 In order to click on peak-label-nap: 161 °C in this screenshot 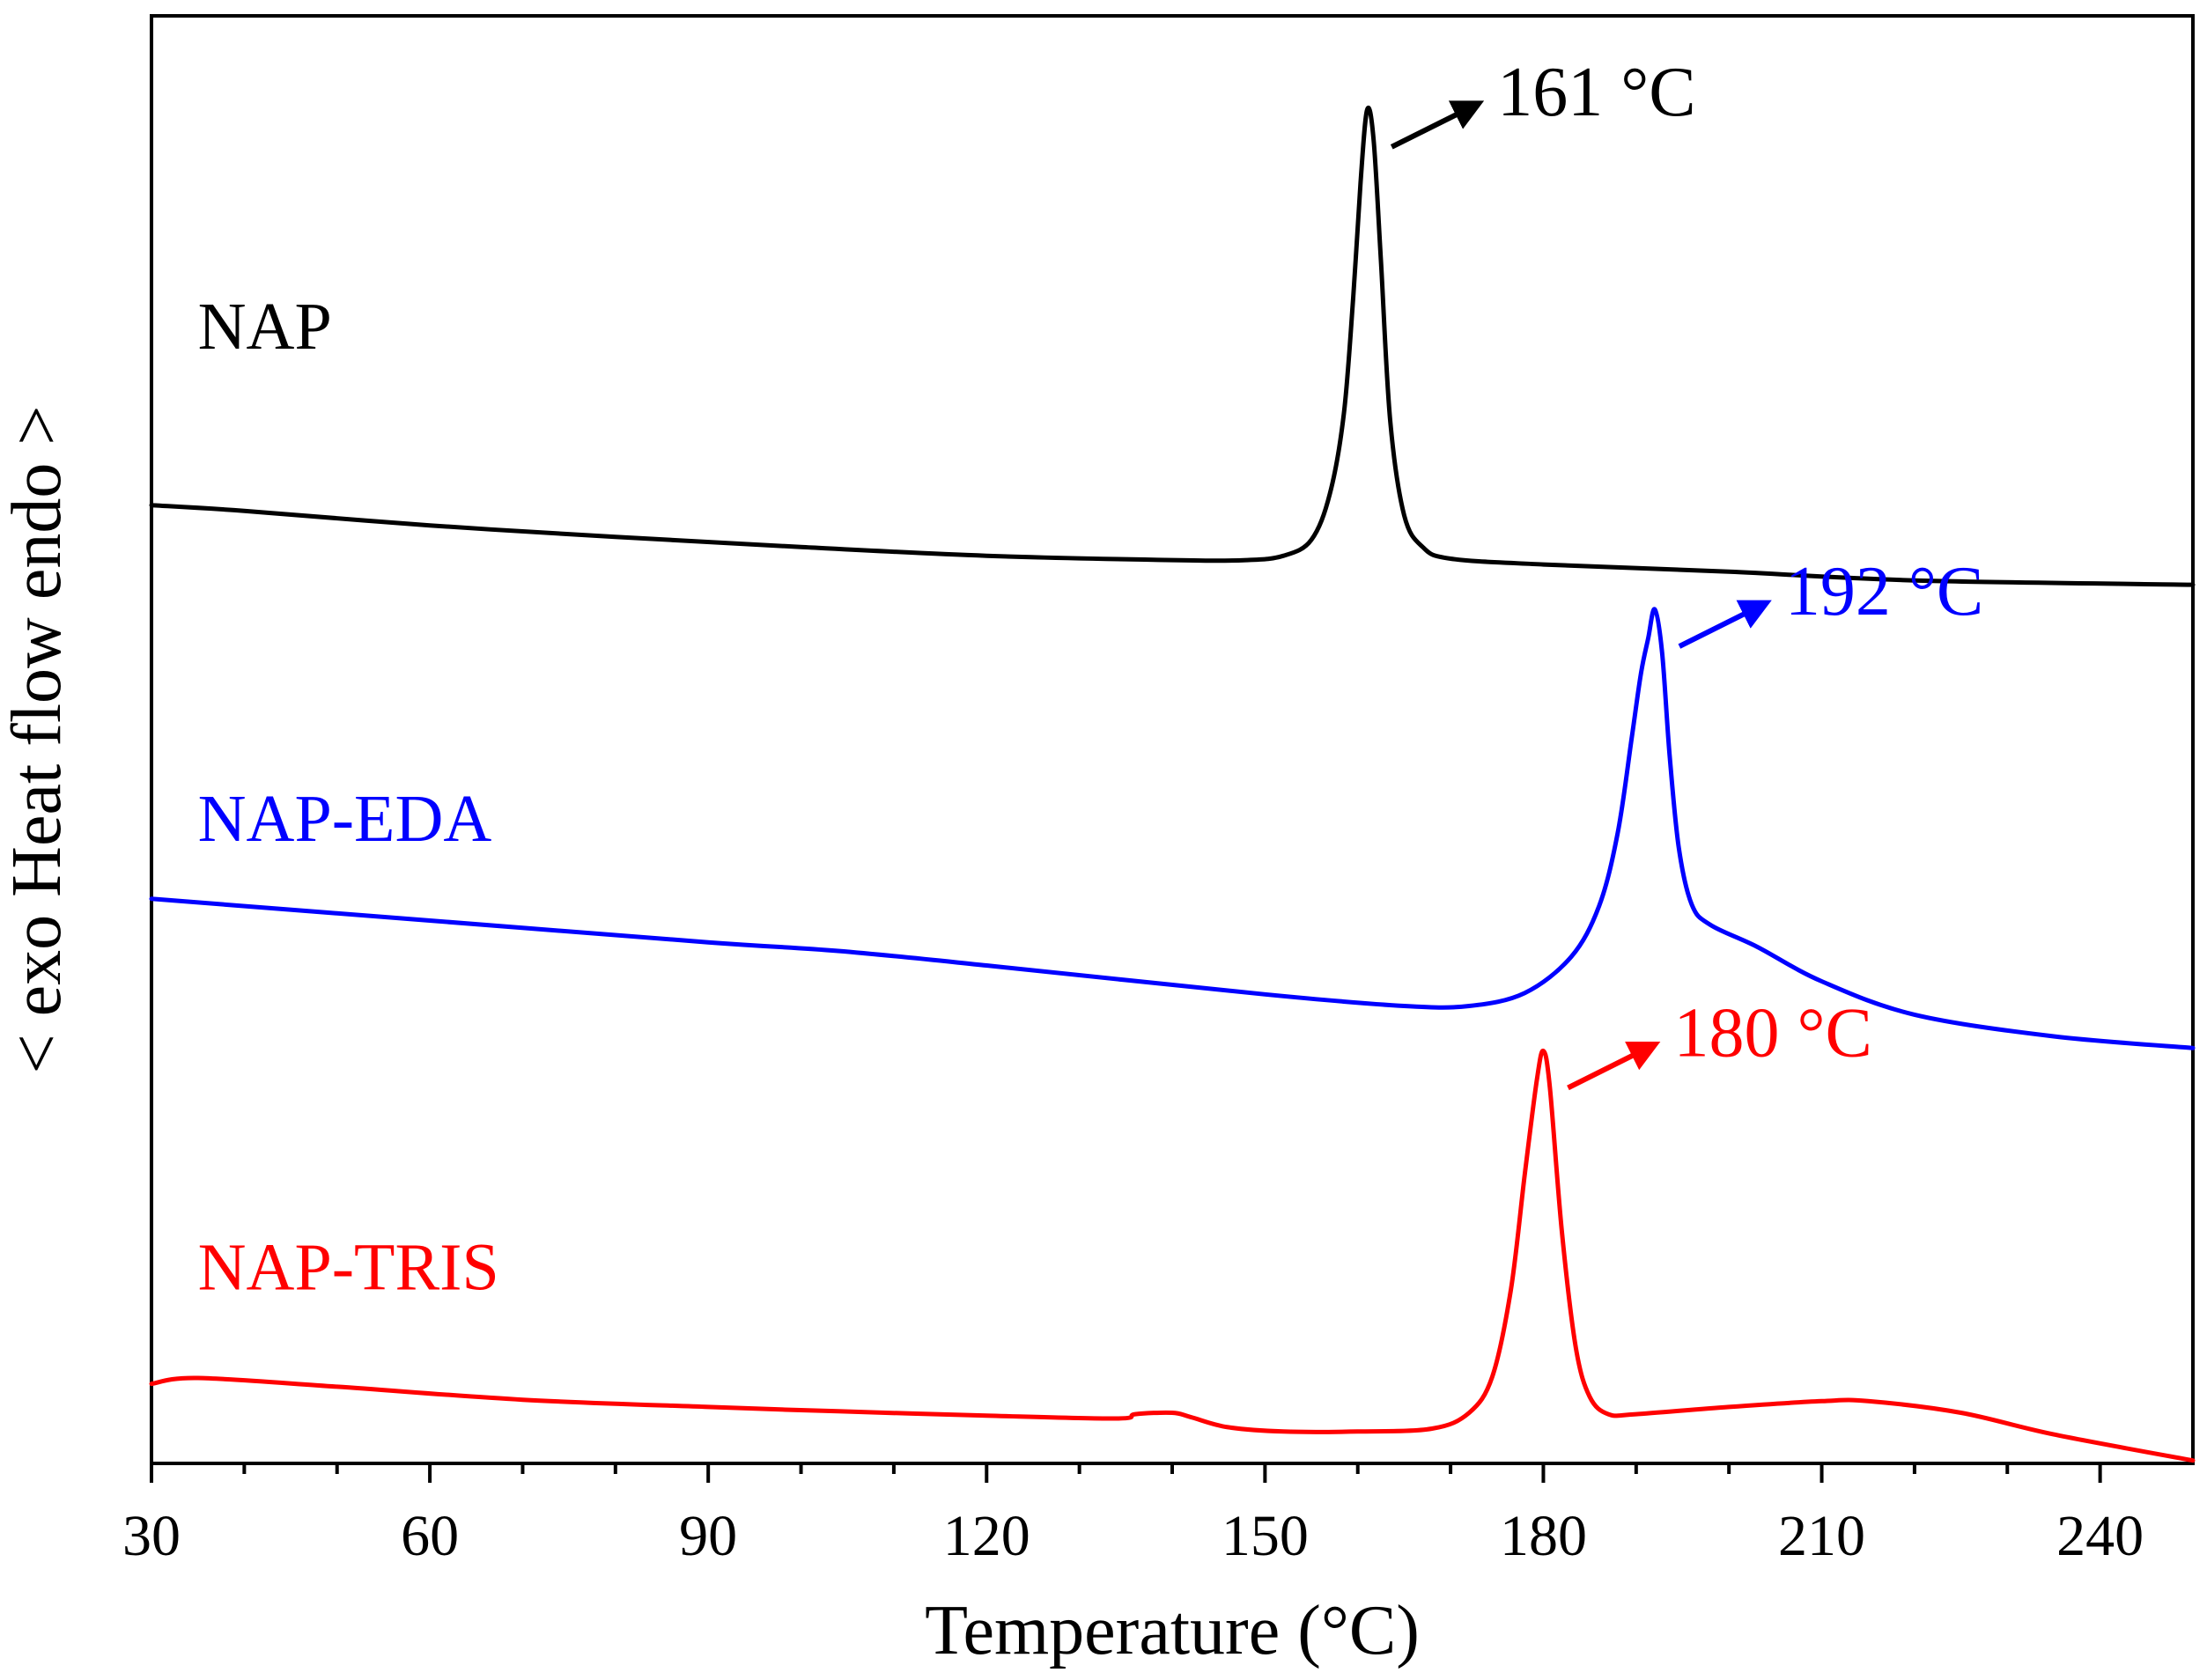, I will do `click(1596, 92)`.